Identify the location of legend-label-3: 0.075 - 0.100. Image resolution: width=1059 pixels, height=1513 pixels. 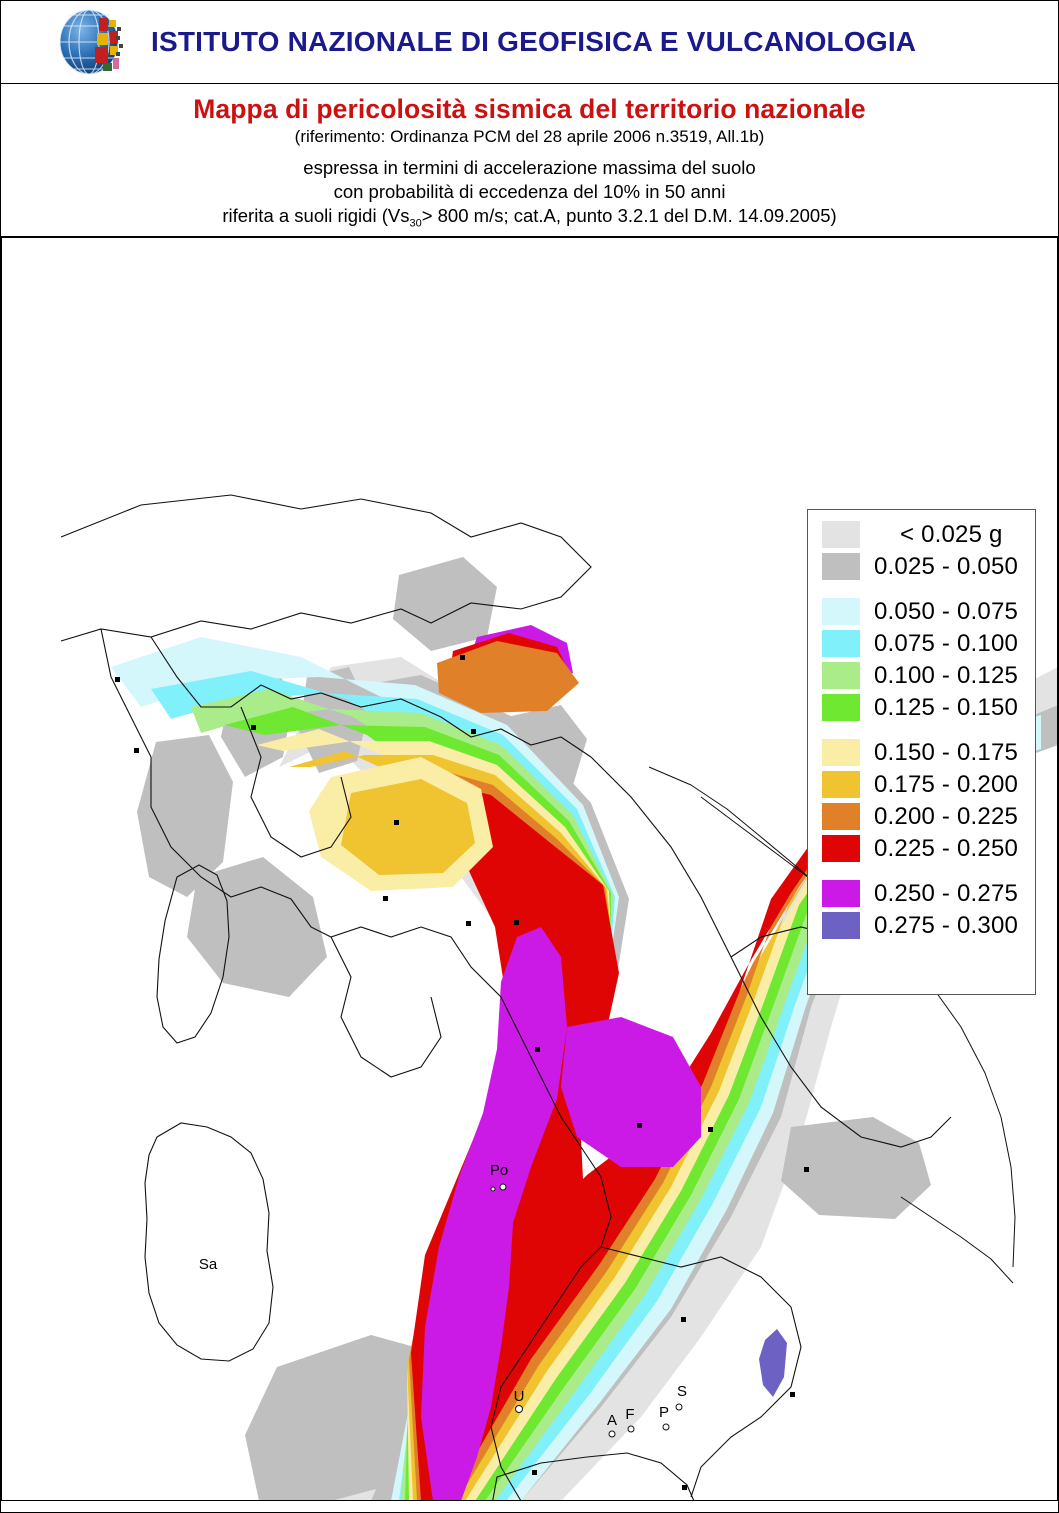
(946, 643).